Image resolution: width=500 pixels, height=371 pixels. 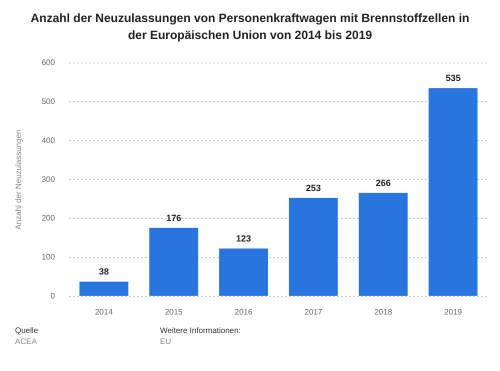 I want to click on y-tick-label: 400, so click(x=49, y=140).